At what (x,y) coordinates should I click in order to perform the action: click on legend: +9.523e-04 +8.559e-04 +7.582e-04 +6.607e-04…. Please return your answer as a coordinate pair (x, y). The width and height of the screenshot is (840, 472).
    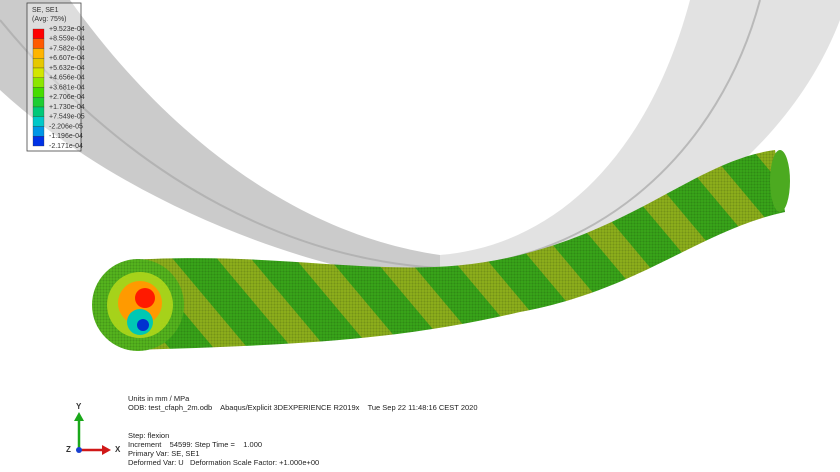
    Looking at the image, I should click on (58, 88).